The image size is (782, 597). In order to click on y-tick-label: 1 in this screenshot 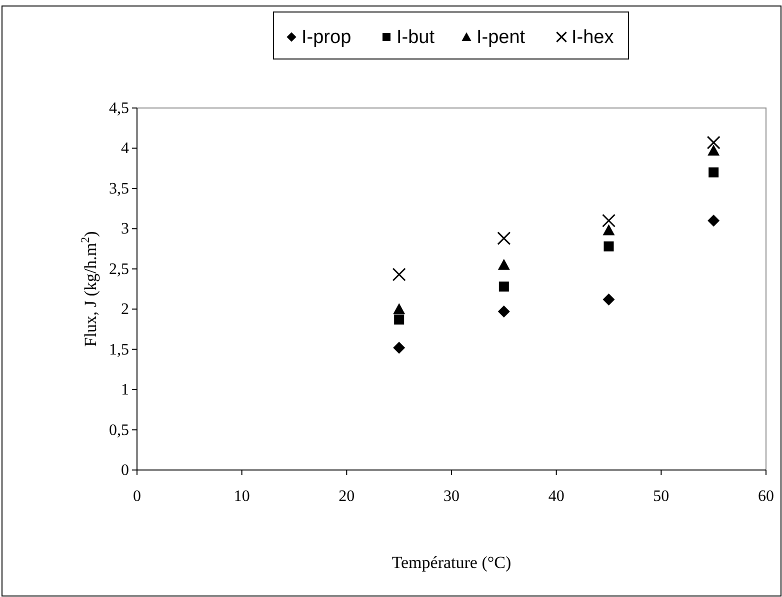, I will do `click(125, 390)`.